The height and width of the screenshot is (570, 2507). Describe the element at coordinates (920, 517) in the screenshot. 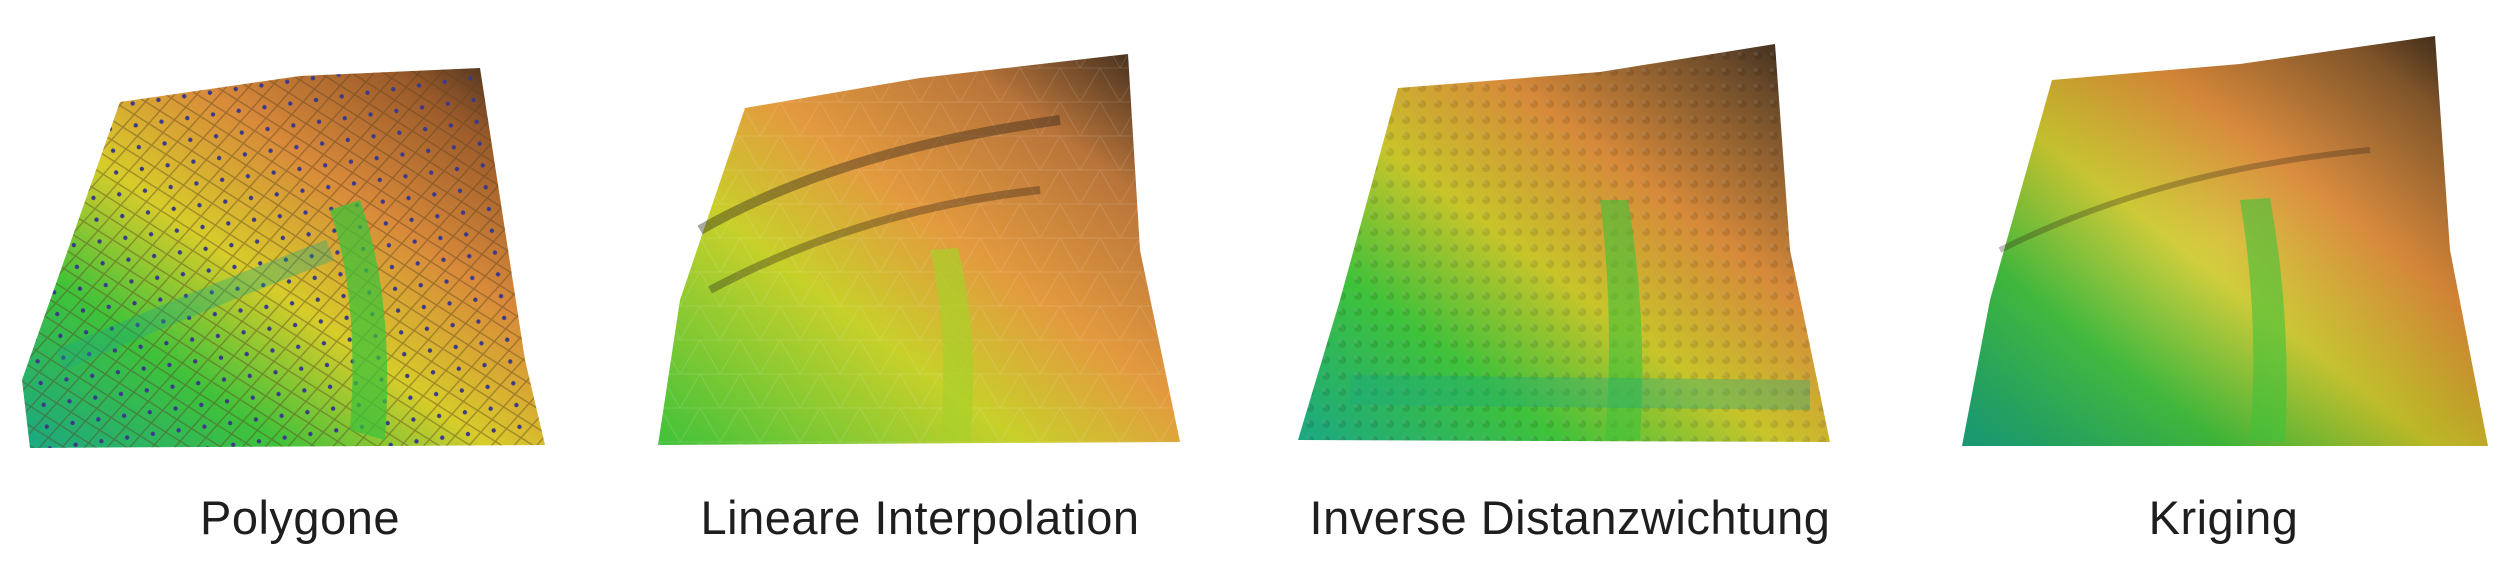

I see `caption-linear: Lineare Interpolation` at that location.